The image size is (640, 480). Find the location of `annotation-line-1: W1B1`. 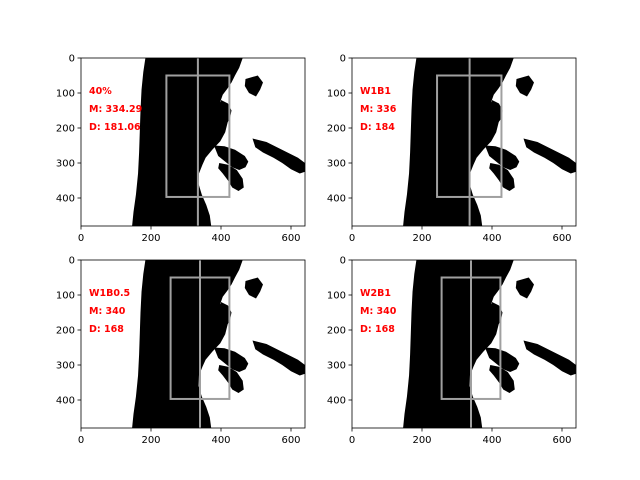

annotation-line-1: W1B1 is located at coordinates (375, 91).